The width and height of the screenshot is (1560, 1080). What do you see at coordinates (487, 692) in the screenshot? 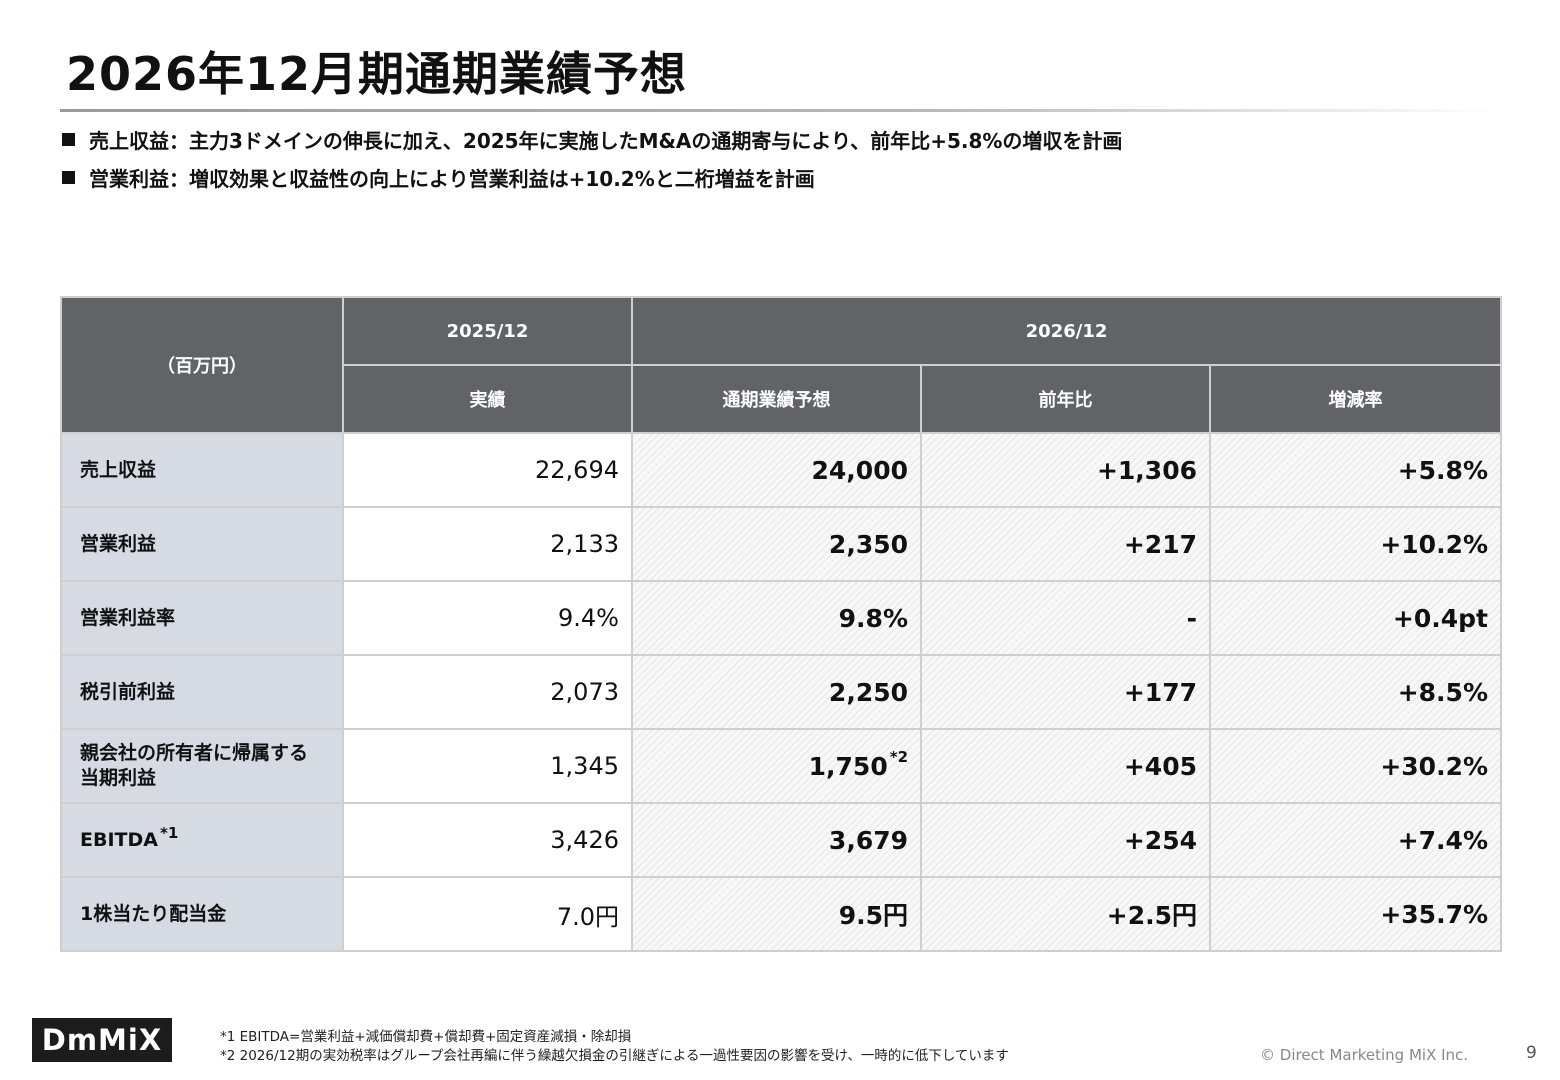
I see `actual-value: 2,073` at bounding box center [487, 692].